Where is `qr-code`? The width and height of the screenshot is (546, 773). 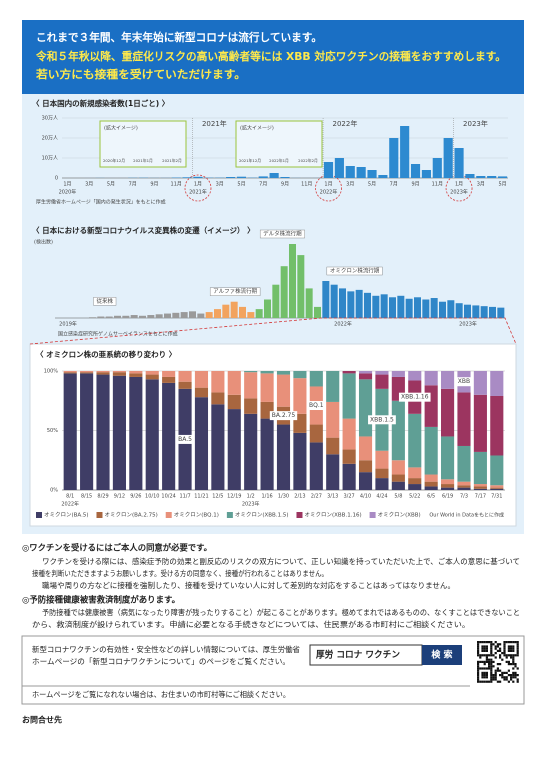 qr-code is located at coordinates (498, 662).